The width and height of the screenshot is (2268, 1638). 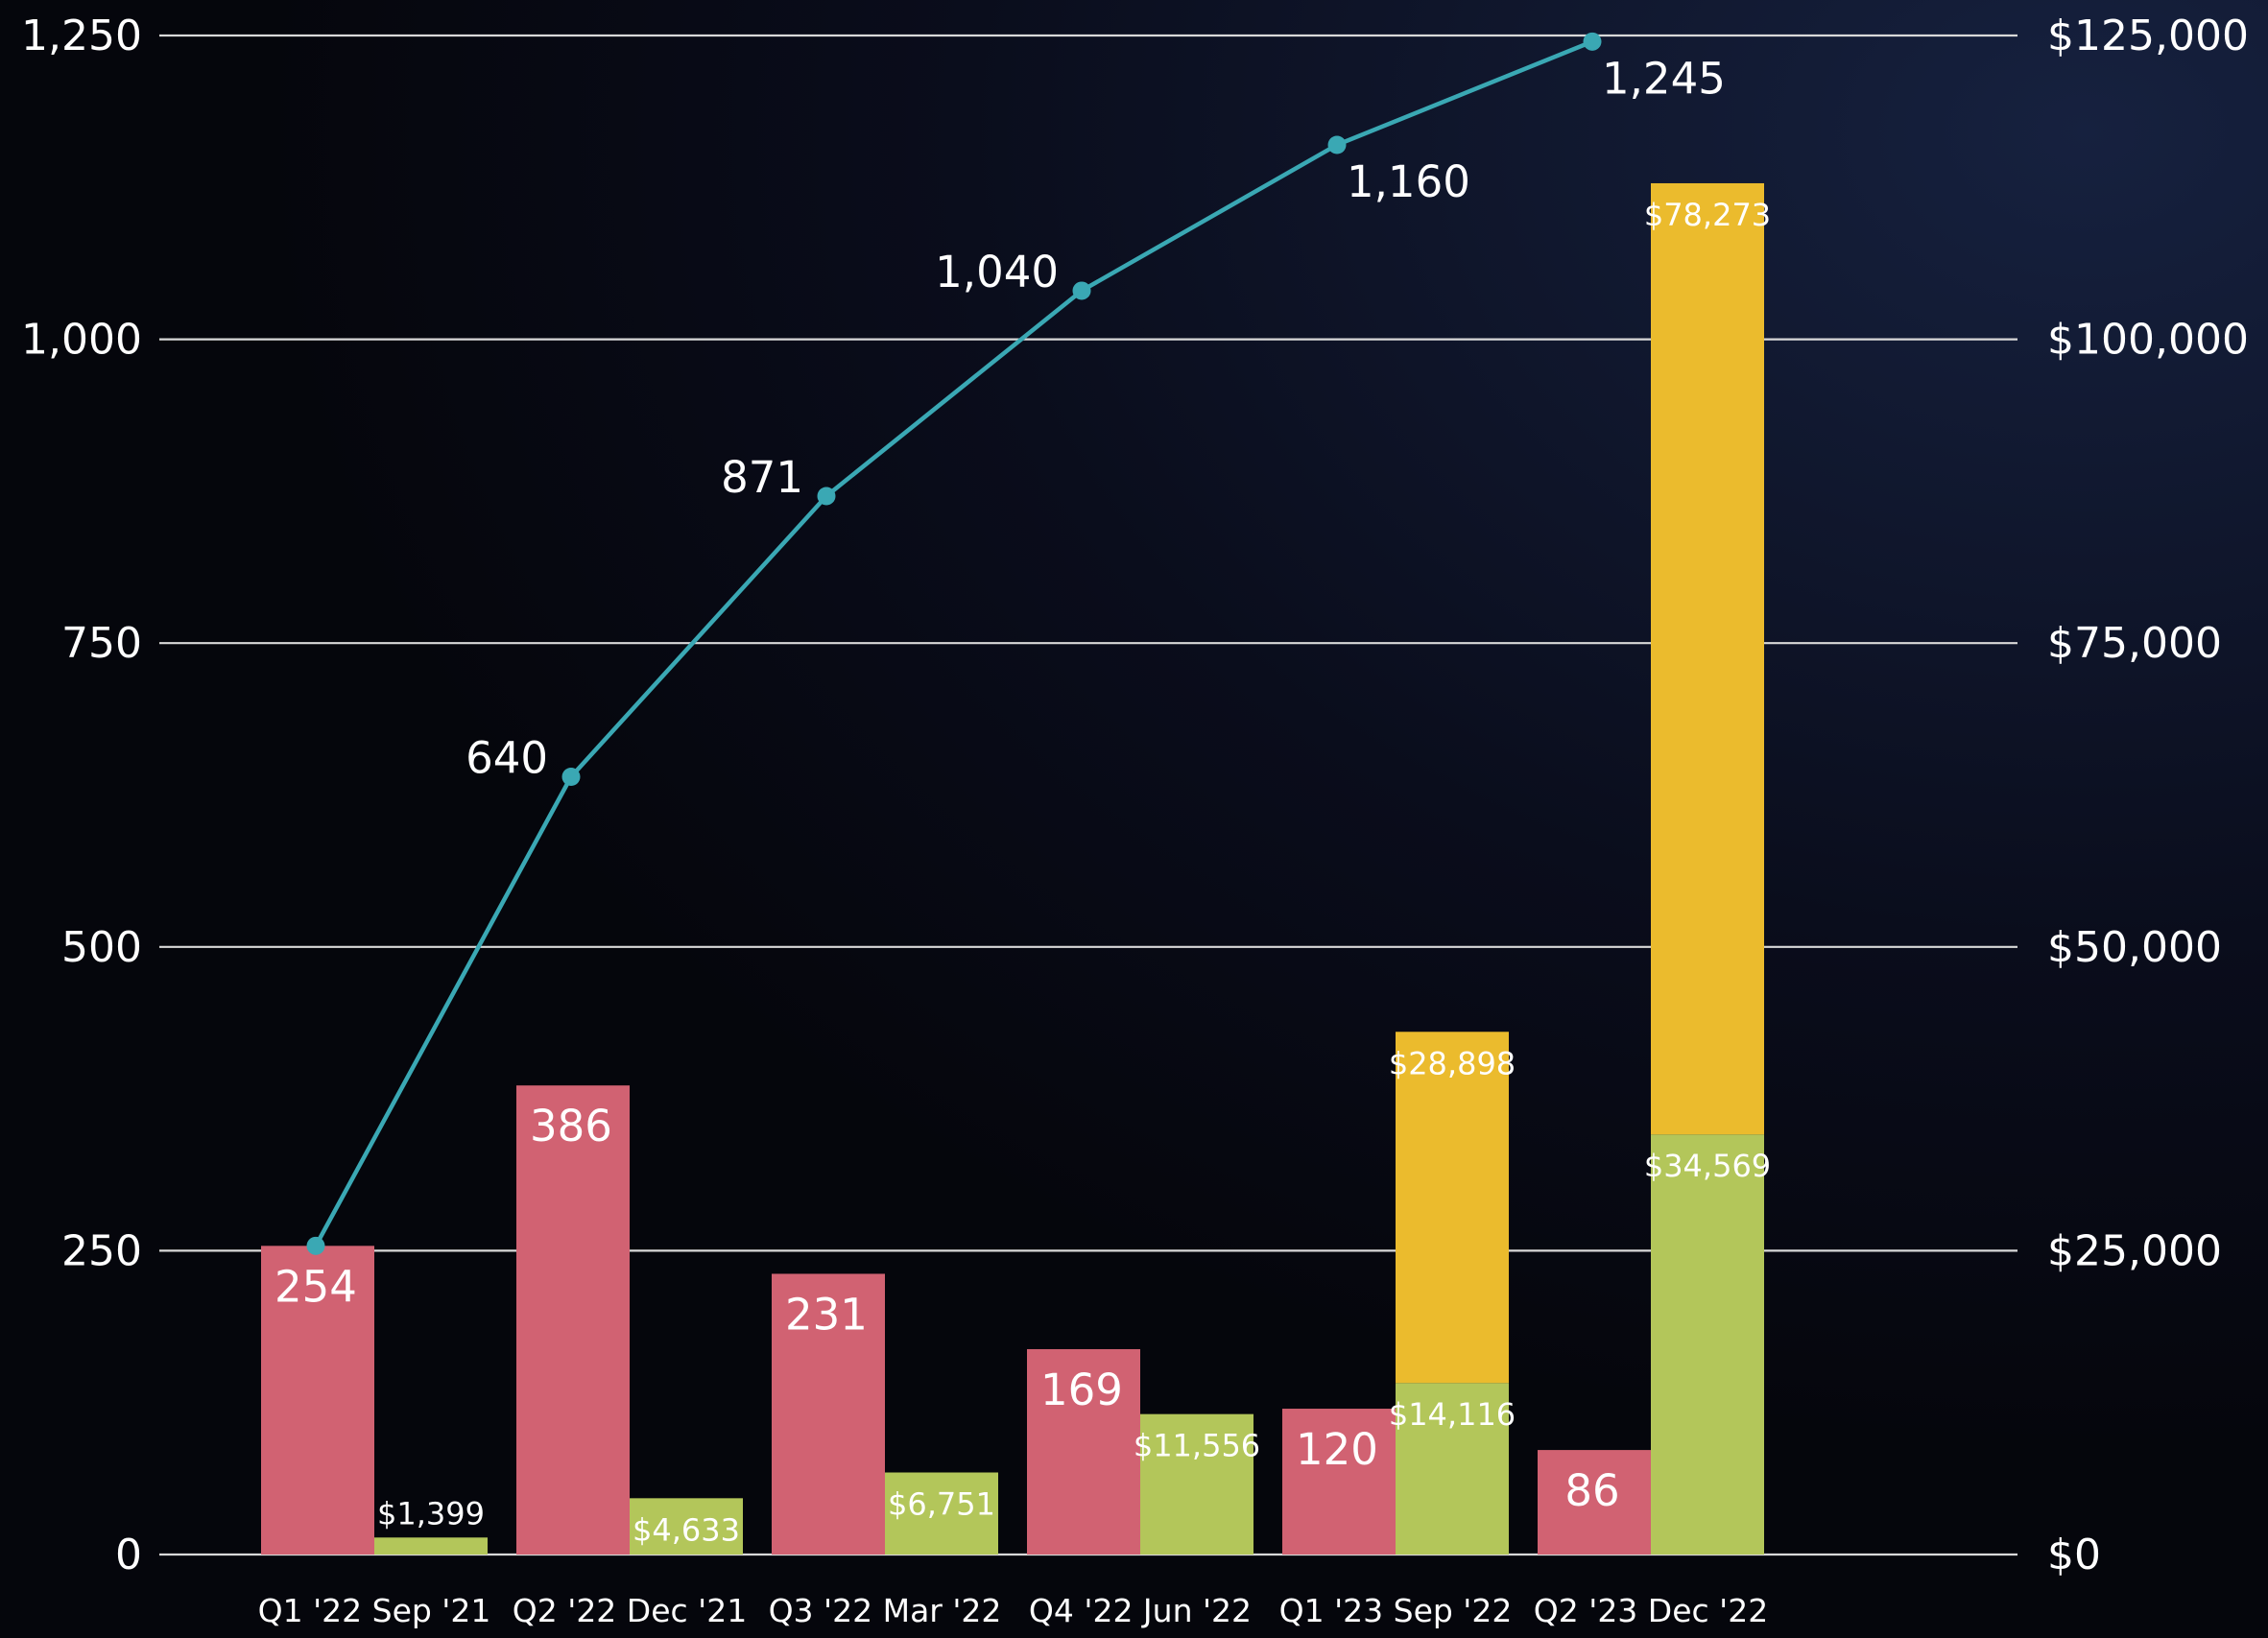 What do you see at coordinates (1081, 1390) in the screenshot?
I see `count-bar-label: 169` at bounding box center [1081, 1390].